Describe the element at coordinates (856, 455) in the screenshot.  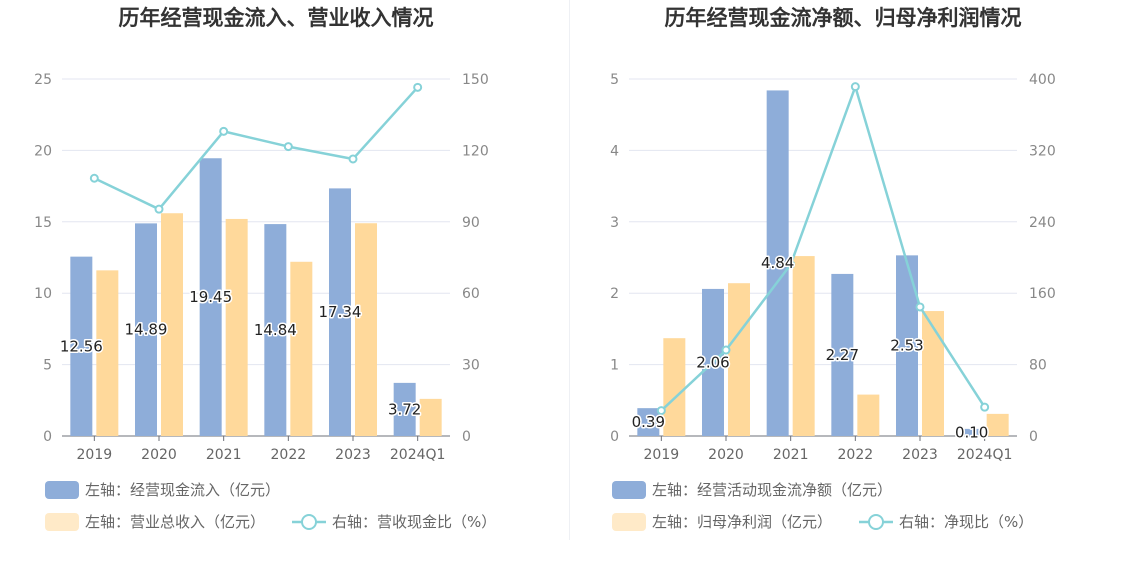
I see `chart2-x-tick-label: 2022` at that location.